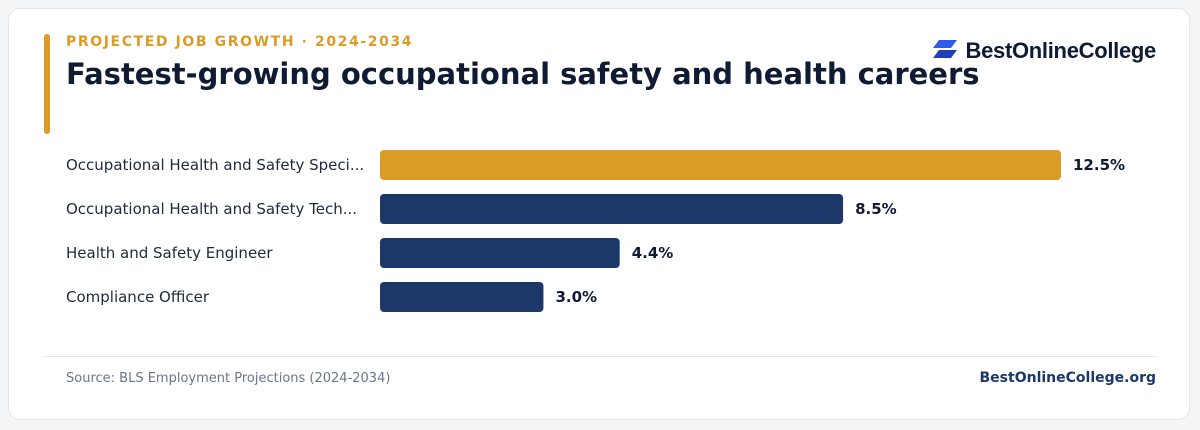  What do you see at coordinates (331, 297) in the screenshot?
I see `bar-group: Compliance Officer 3.0%` at bounding box center [331, 297].